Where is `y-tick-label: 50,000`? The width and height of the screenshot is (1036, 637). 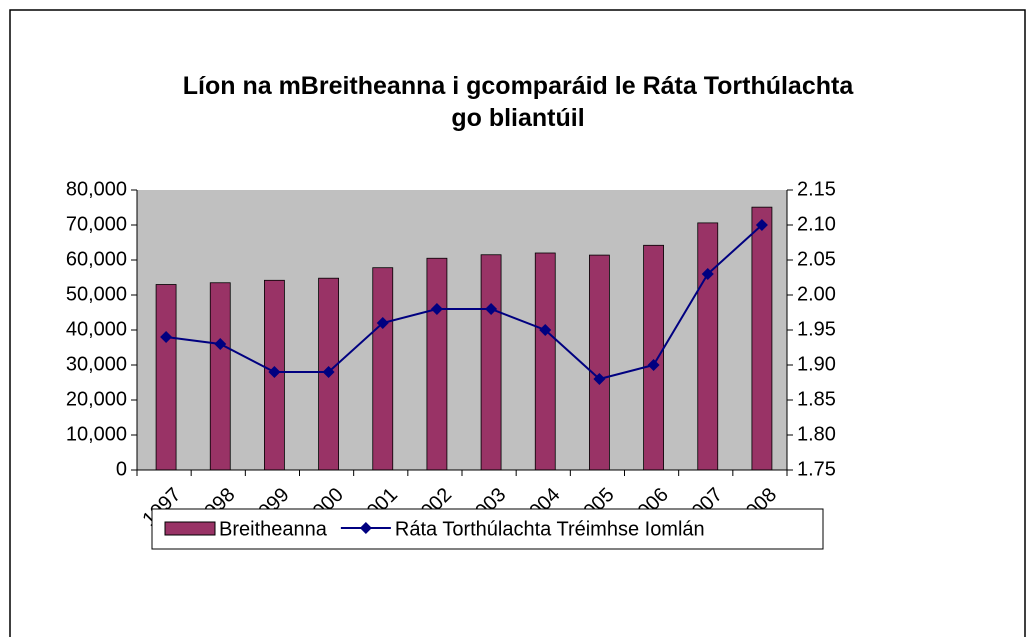
y-tick-label: 50,000 is located at coordinates (96, 294).